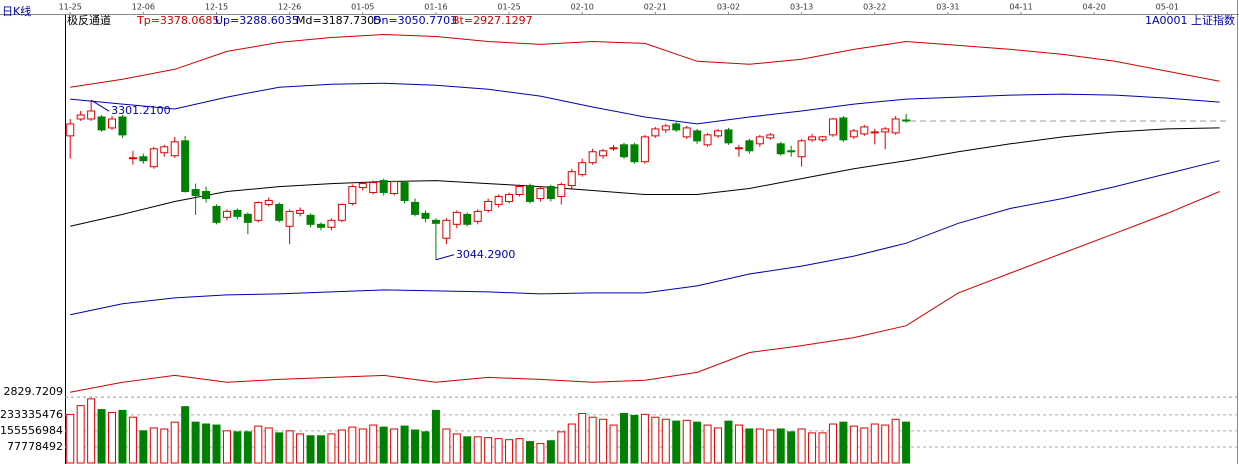  I want to click on x-tick-label: 02-10, so click(582, 7).